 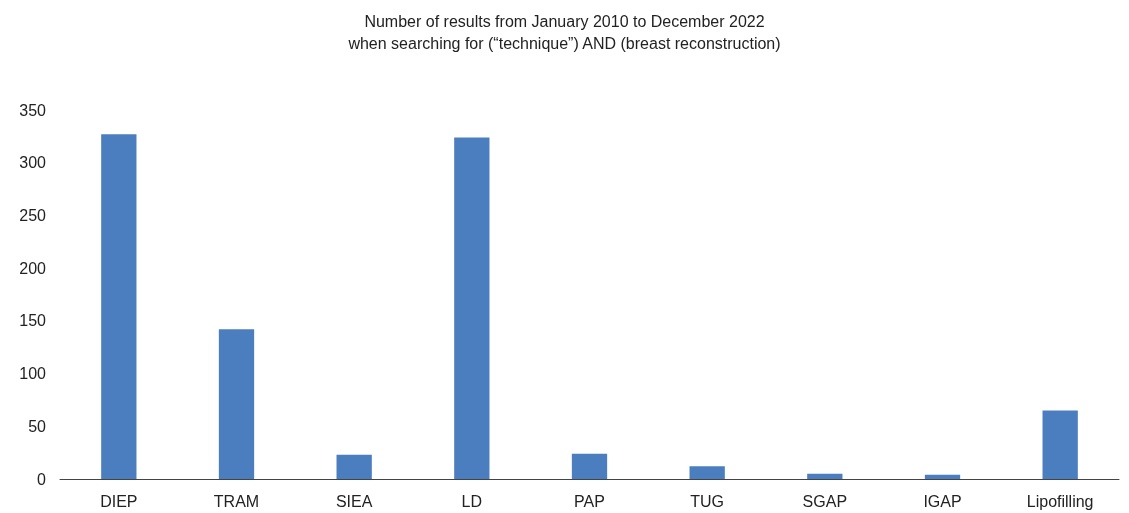 I want to click on x-tick-label: SIEA, so click(x=354, y=501).